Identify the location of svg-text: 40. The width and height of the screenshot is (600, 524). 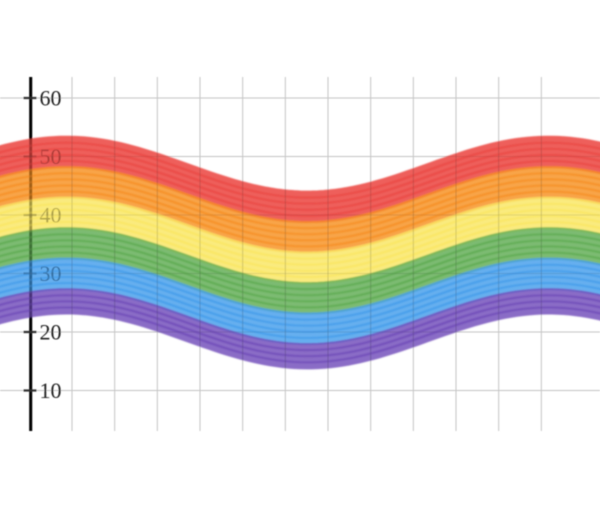
(51, 214).